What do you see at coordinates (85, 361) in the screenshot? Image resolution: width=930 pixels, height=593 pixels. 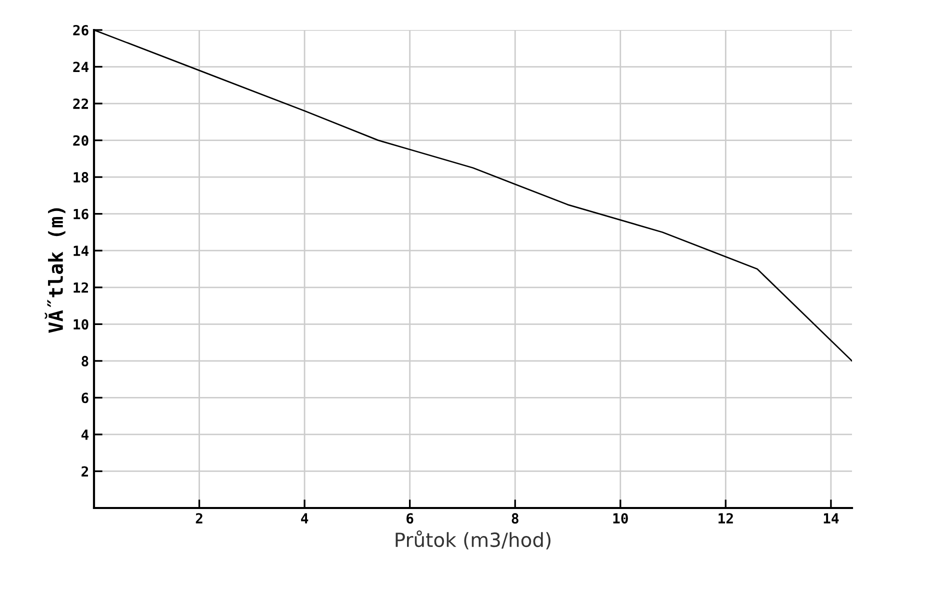 I see `y-tick-label: 8` at bounding box center [85, 361].